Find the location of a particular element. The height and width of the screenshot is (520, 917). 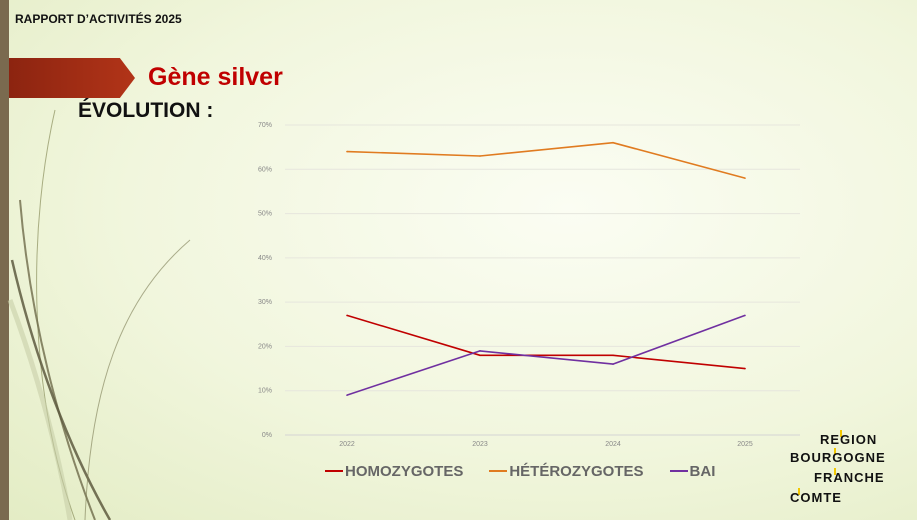

y-tick-label: 70% is located at coordinates (265, 125).